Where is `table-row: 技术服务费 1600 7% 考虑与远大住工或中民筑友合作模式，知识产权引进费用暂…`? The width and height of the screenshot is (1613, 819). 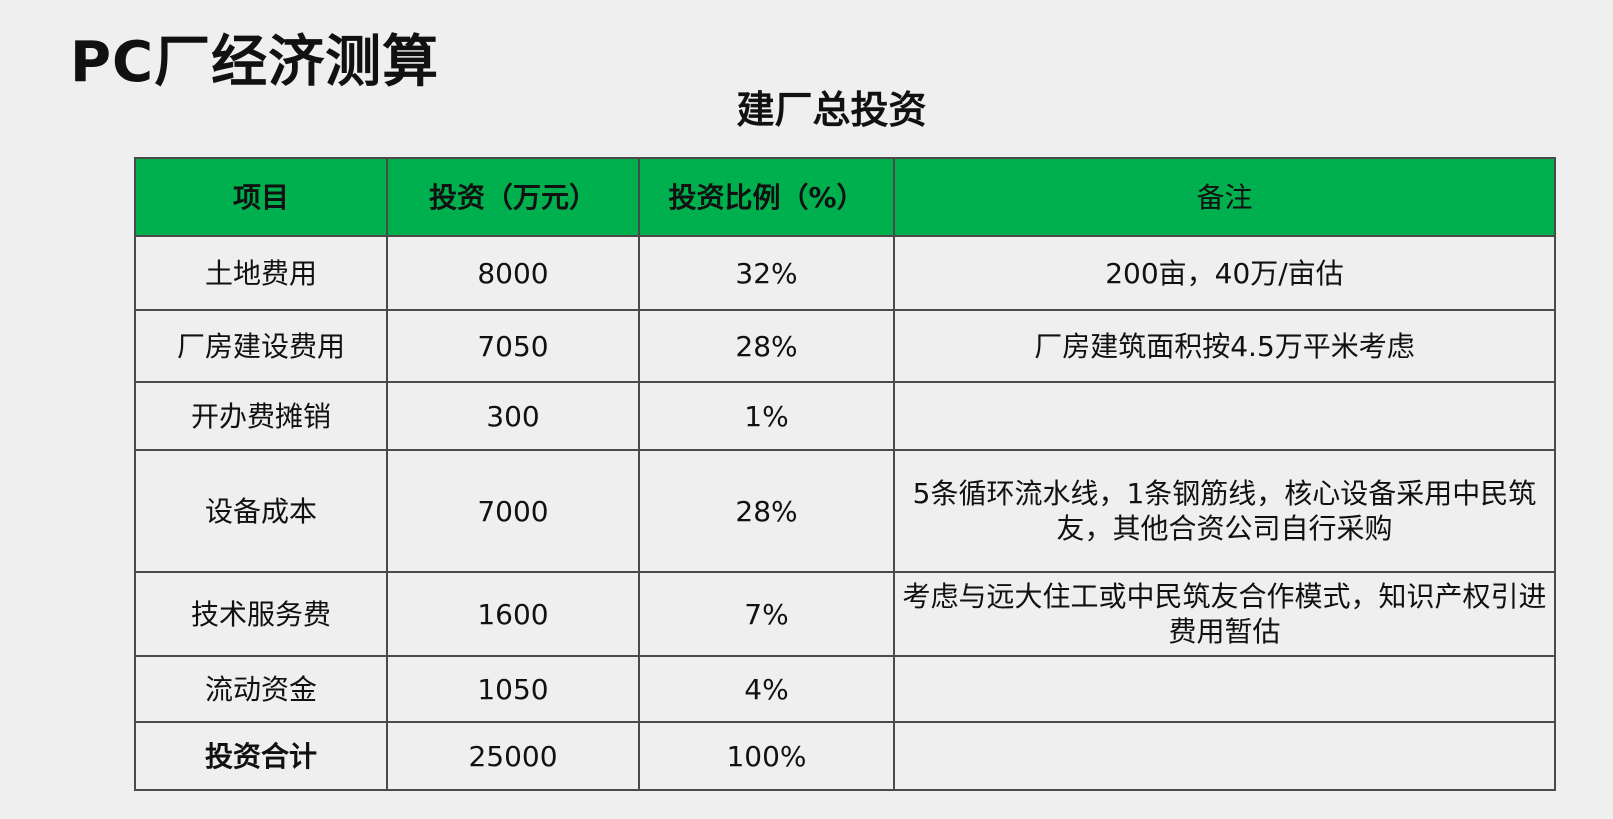 table-row: 技术服务费 1600 7% 考虑与远大住工或中民筑友合作模式，知识产权引进费用暂… is located at coordinates (845, 614).